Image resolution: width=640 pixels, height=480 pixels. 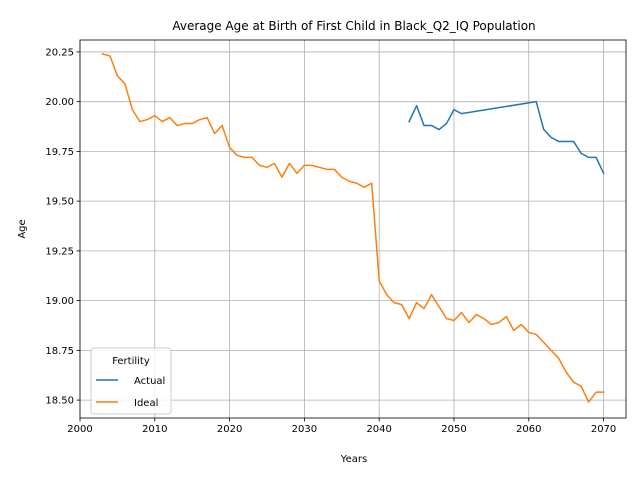 I want to click on legend-label-ideal: Ideal, so click(x=146, y=403).